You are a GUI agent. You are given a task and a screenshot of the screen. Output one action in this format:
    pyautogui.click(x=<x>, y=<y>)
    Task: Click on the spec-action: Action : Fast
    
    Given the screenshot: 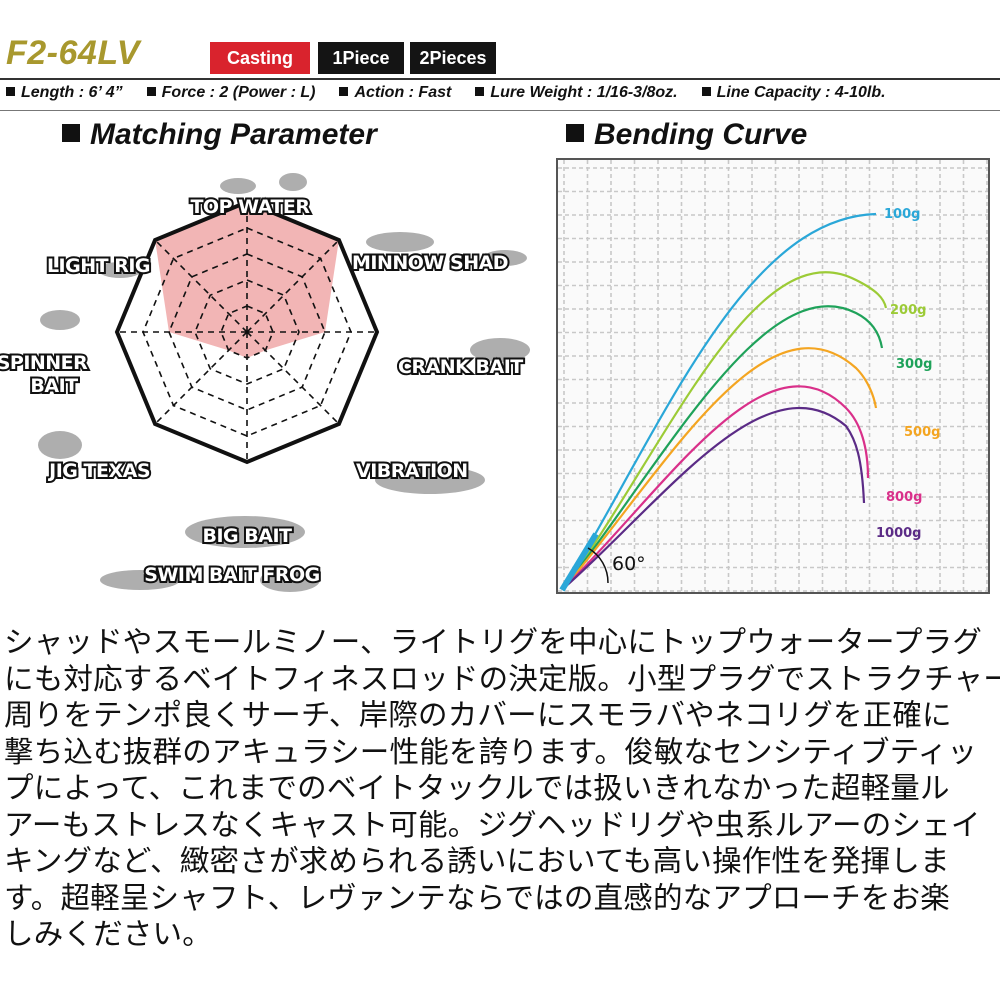 What is the action you would take?
    pyautogui.click(x=395, y=96)
    